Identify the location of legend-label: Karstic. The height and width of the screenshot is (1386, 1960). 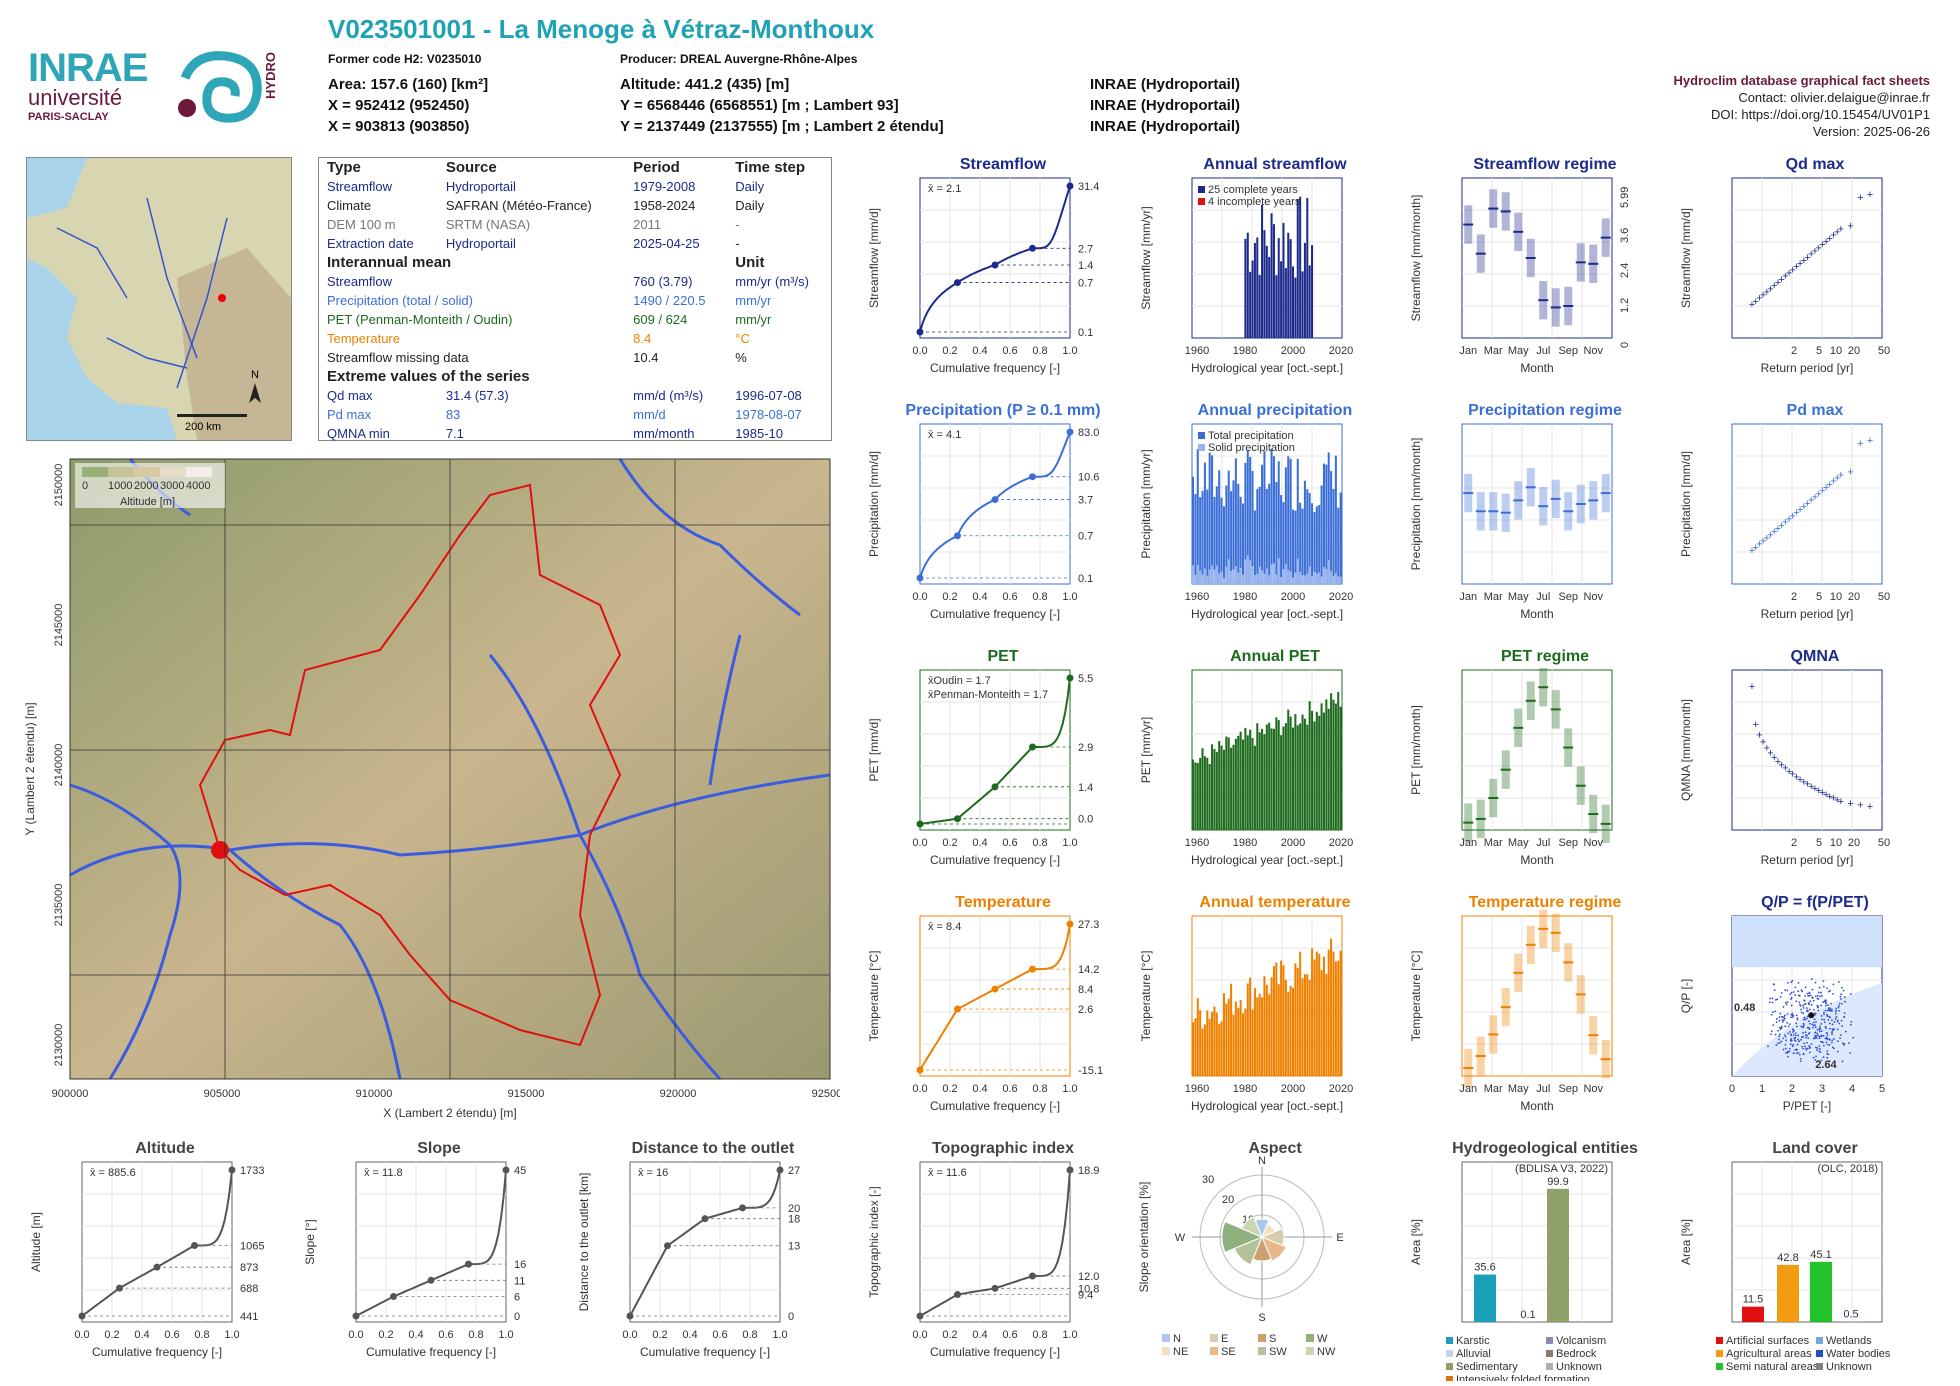
(1473, 1341).